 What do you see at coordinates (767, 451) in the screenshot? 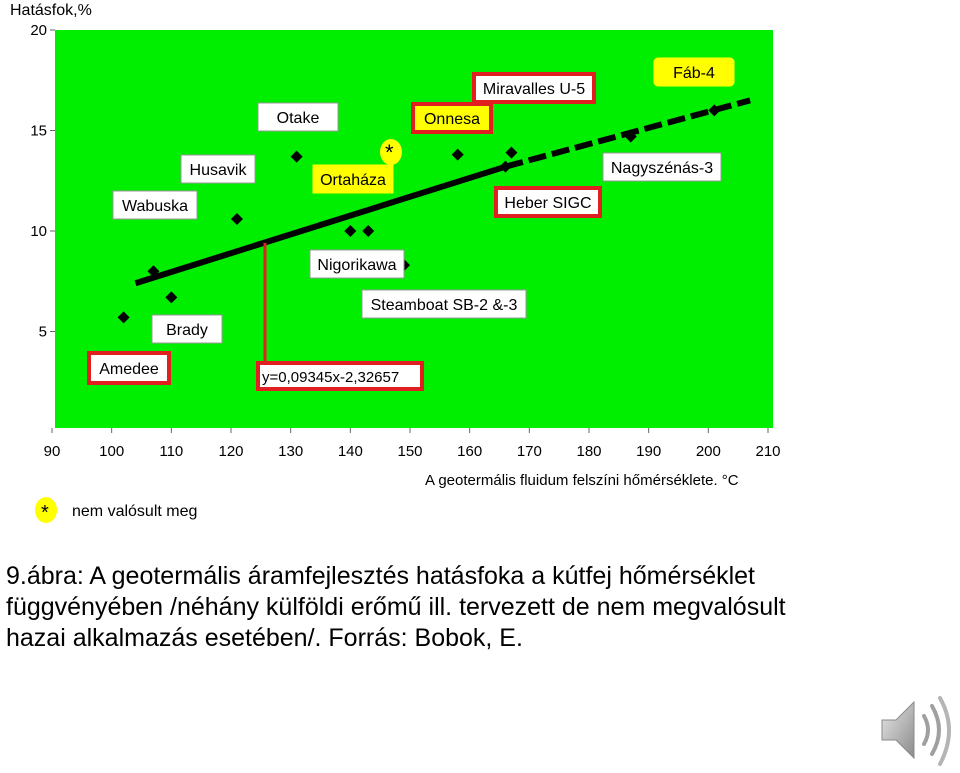
I see `x-tick-label: 210` at bounding box center [767, 451].